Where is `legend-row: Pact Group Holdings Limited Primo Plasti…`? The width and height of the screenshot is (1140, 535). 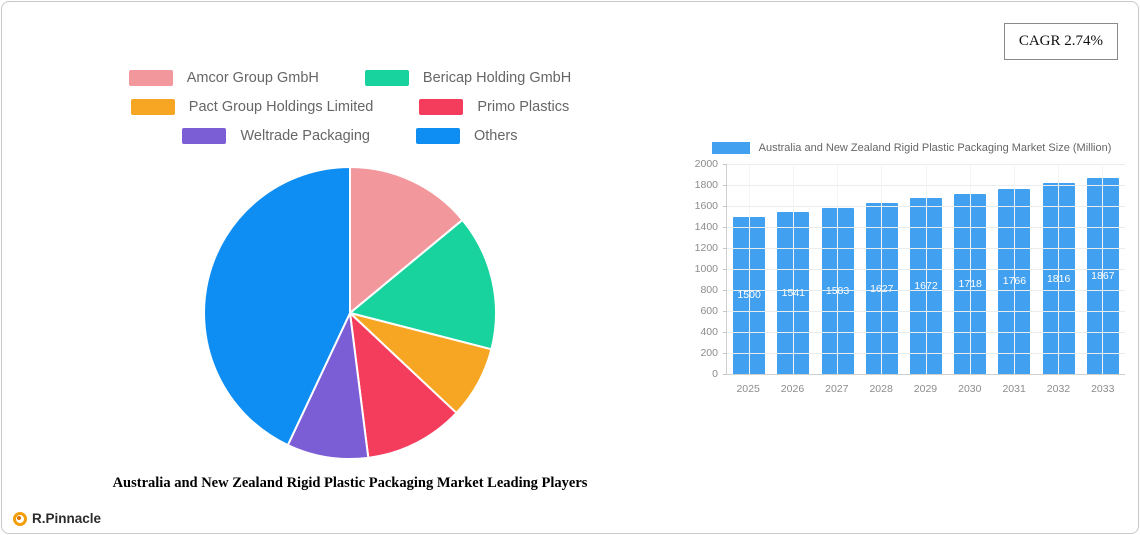 legend-row: Pact Group Holdings Limited Primo Plasti… is located at coordinates (349, 107).